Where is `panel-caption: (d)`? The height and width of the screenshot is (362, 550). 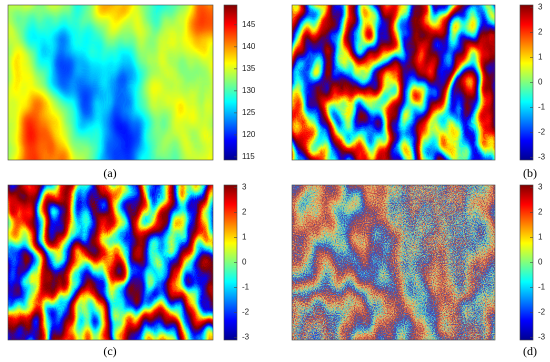 panel-caption: (d) is located at coordinates (530, 351).